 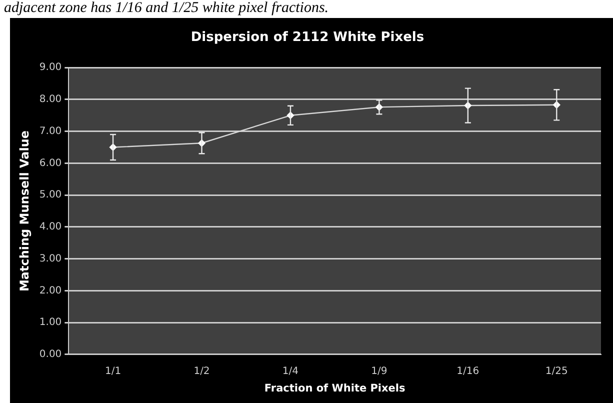 What do you see at coordinates (50, 322) in the screenshot?
I see `y-tick-label: 1.00` at bounding box center [50, 322].